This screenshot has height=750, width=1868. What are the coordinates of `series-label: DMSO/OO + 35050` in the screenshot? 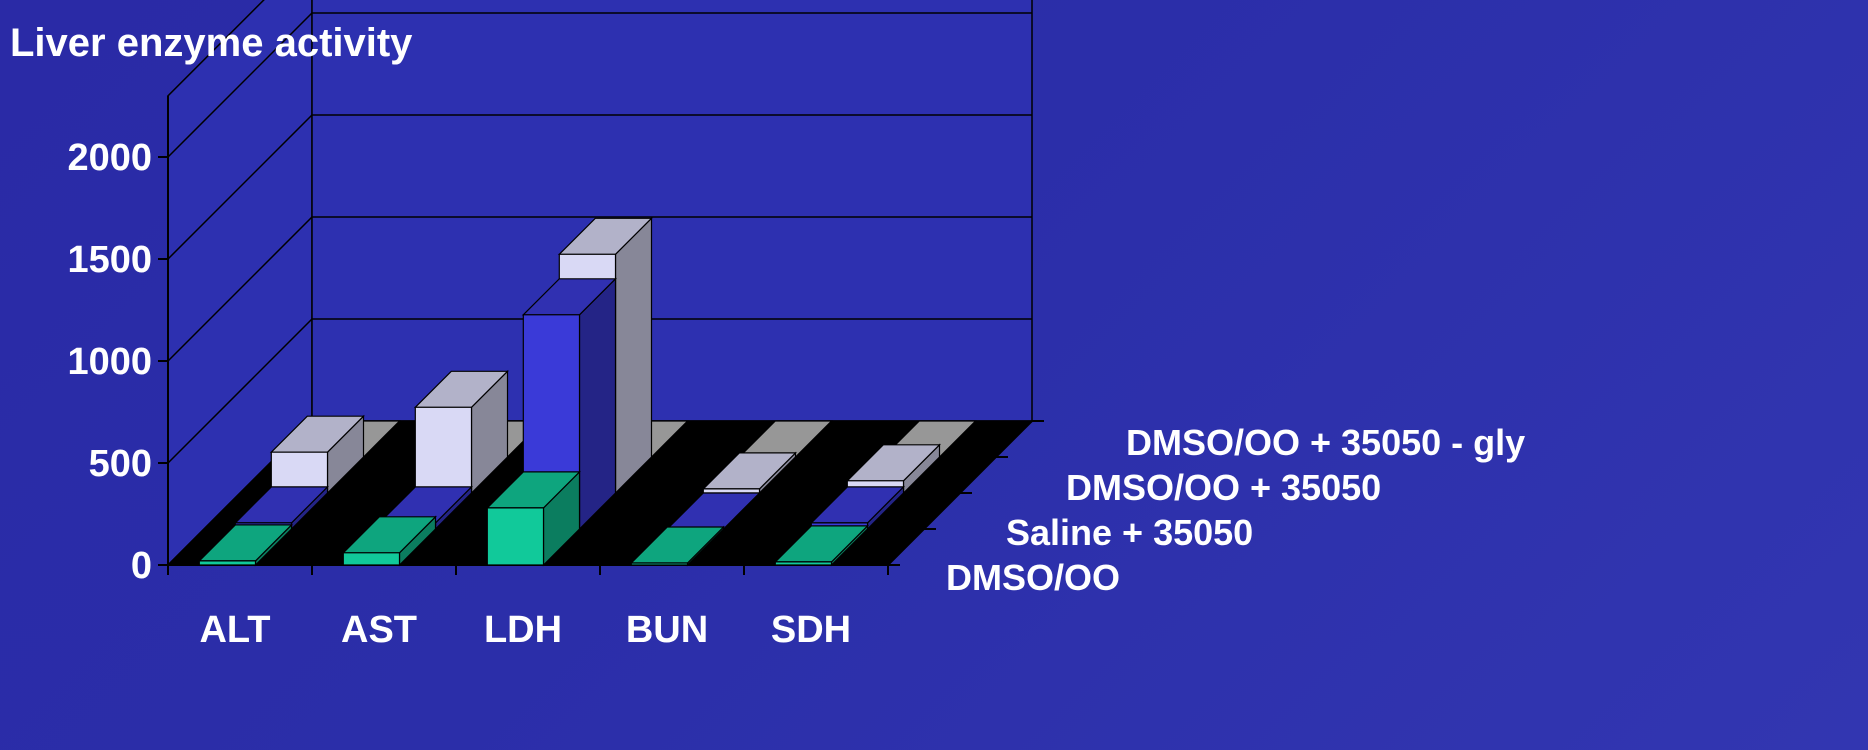 It's located at (1223, 487).